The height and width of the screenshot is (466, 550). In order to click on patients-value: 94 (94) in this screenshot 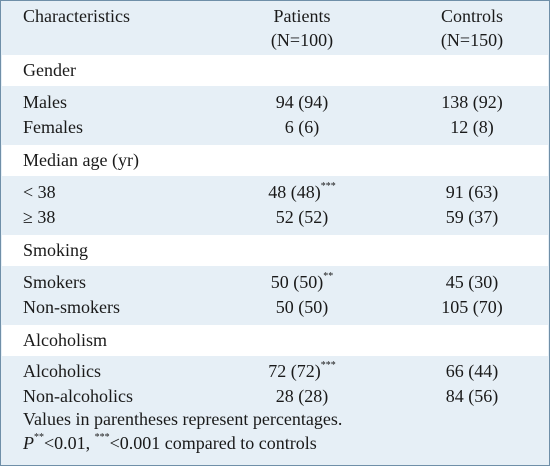, I will do `click(302, 102)`.